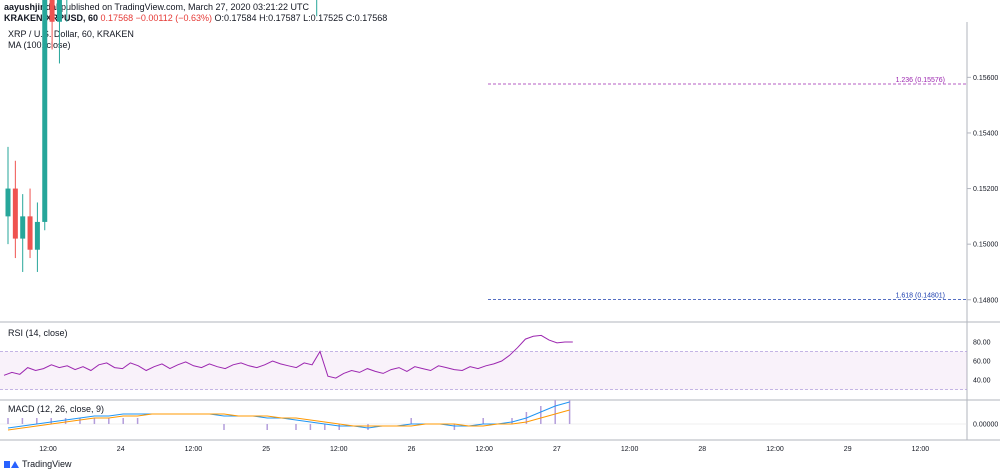 This screenshot has width=1000, height=474. I want to click on macd-signal-line, so click(288, 420).